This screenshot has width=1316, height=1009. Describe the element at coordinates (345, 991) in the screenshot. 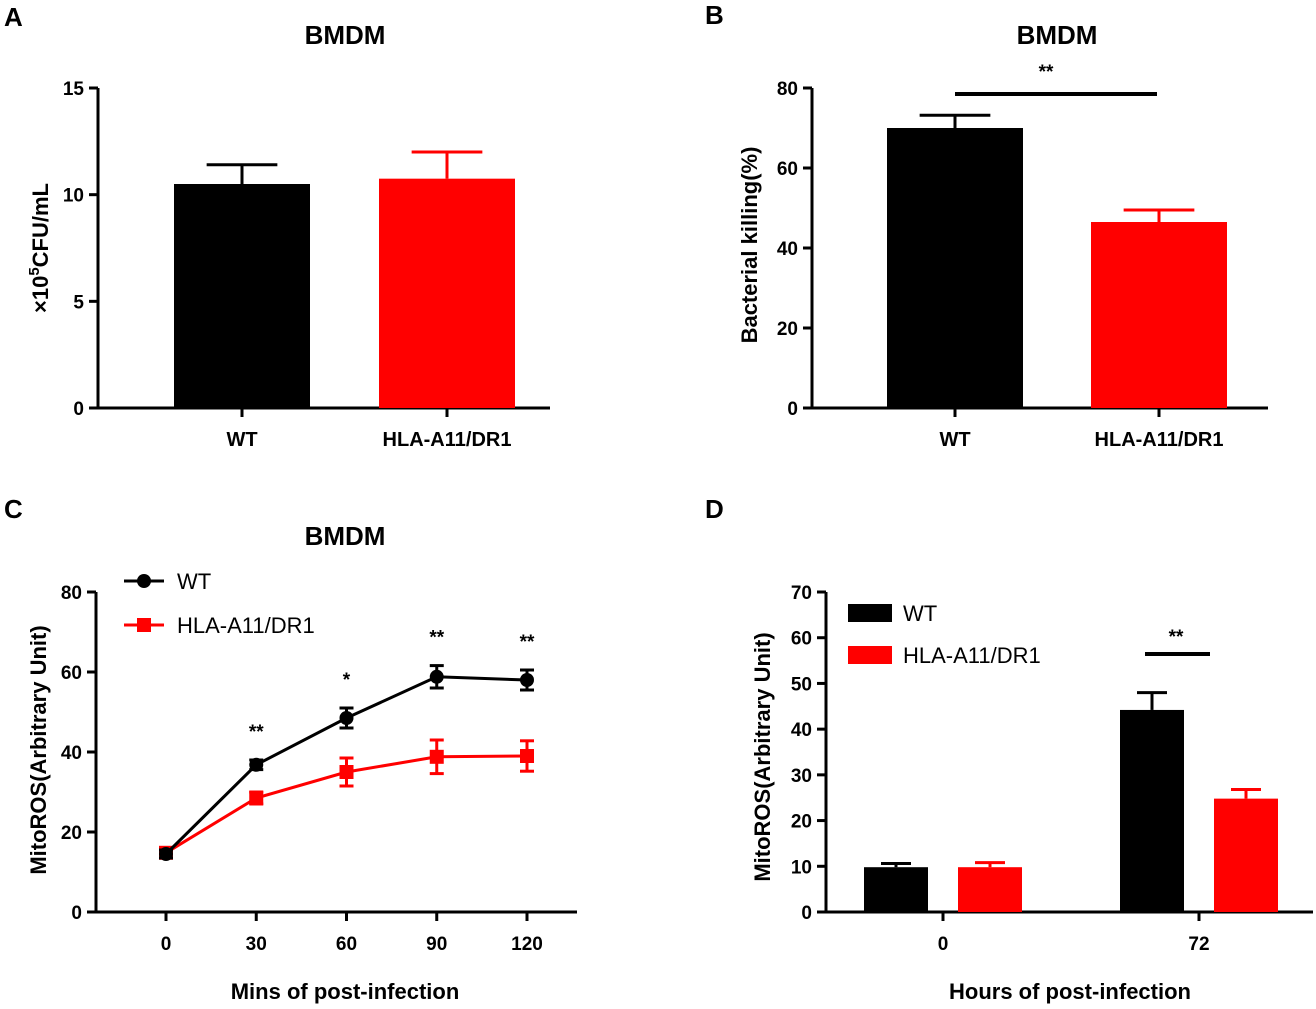

I see `panel-c-x-axis-label: Mins of post-infection` at that location.